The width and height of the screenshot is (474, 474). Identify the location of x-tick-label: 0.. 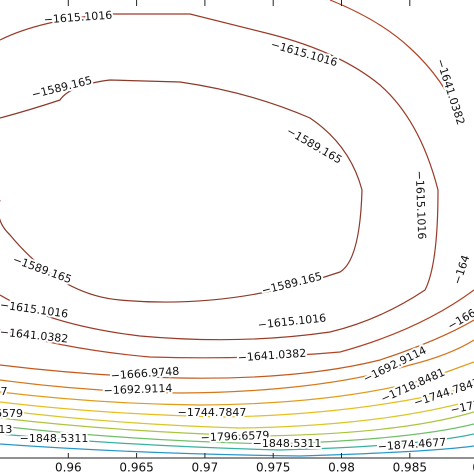
(473, 467).